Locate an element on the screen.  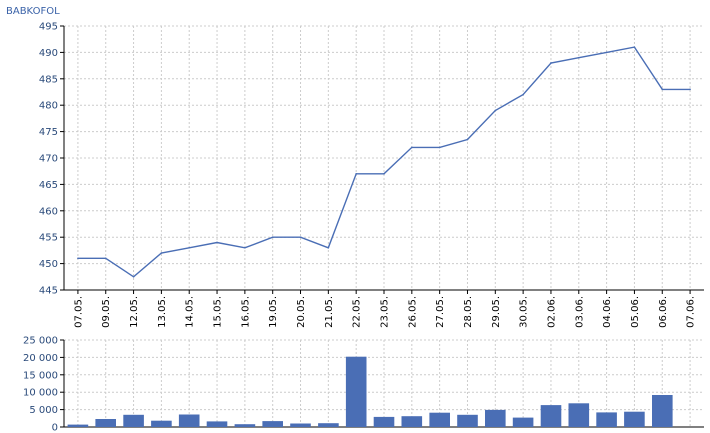
price-x-tick-label: 15.05. is located at coordinates (218, 312).